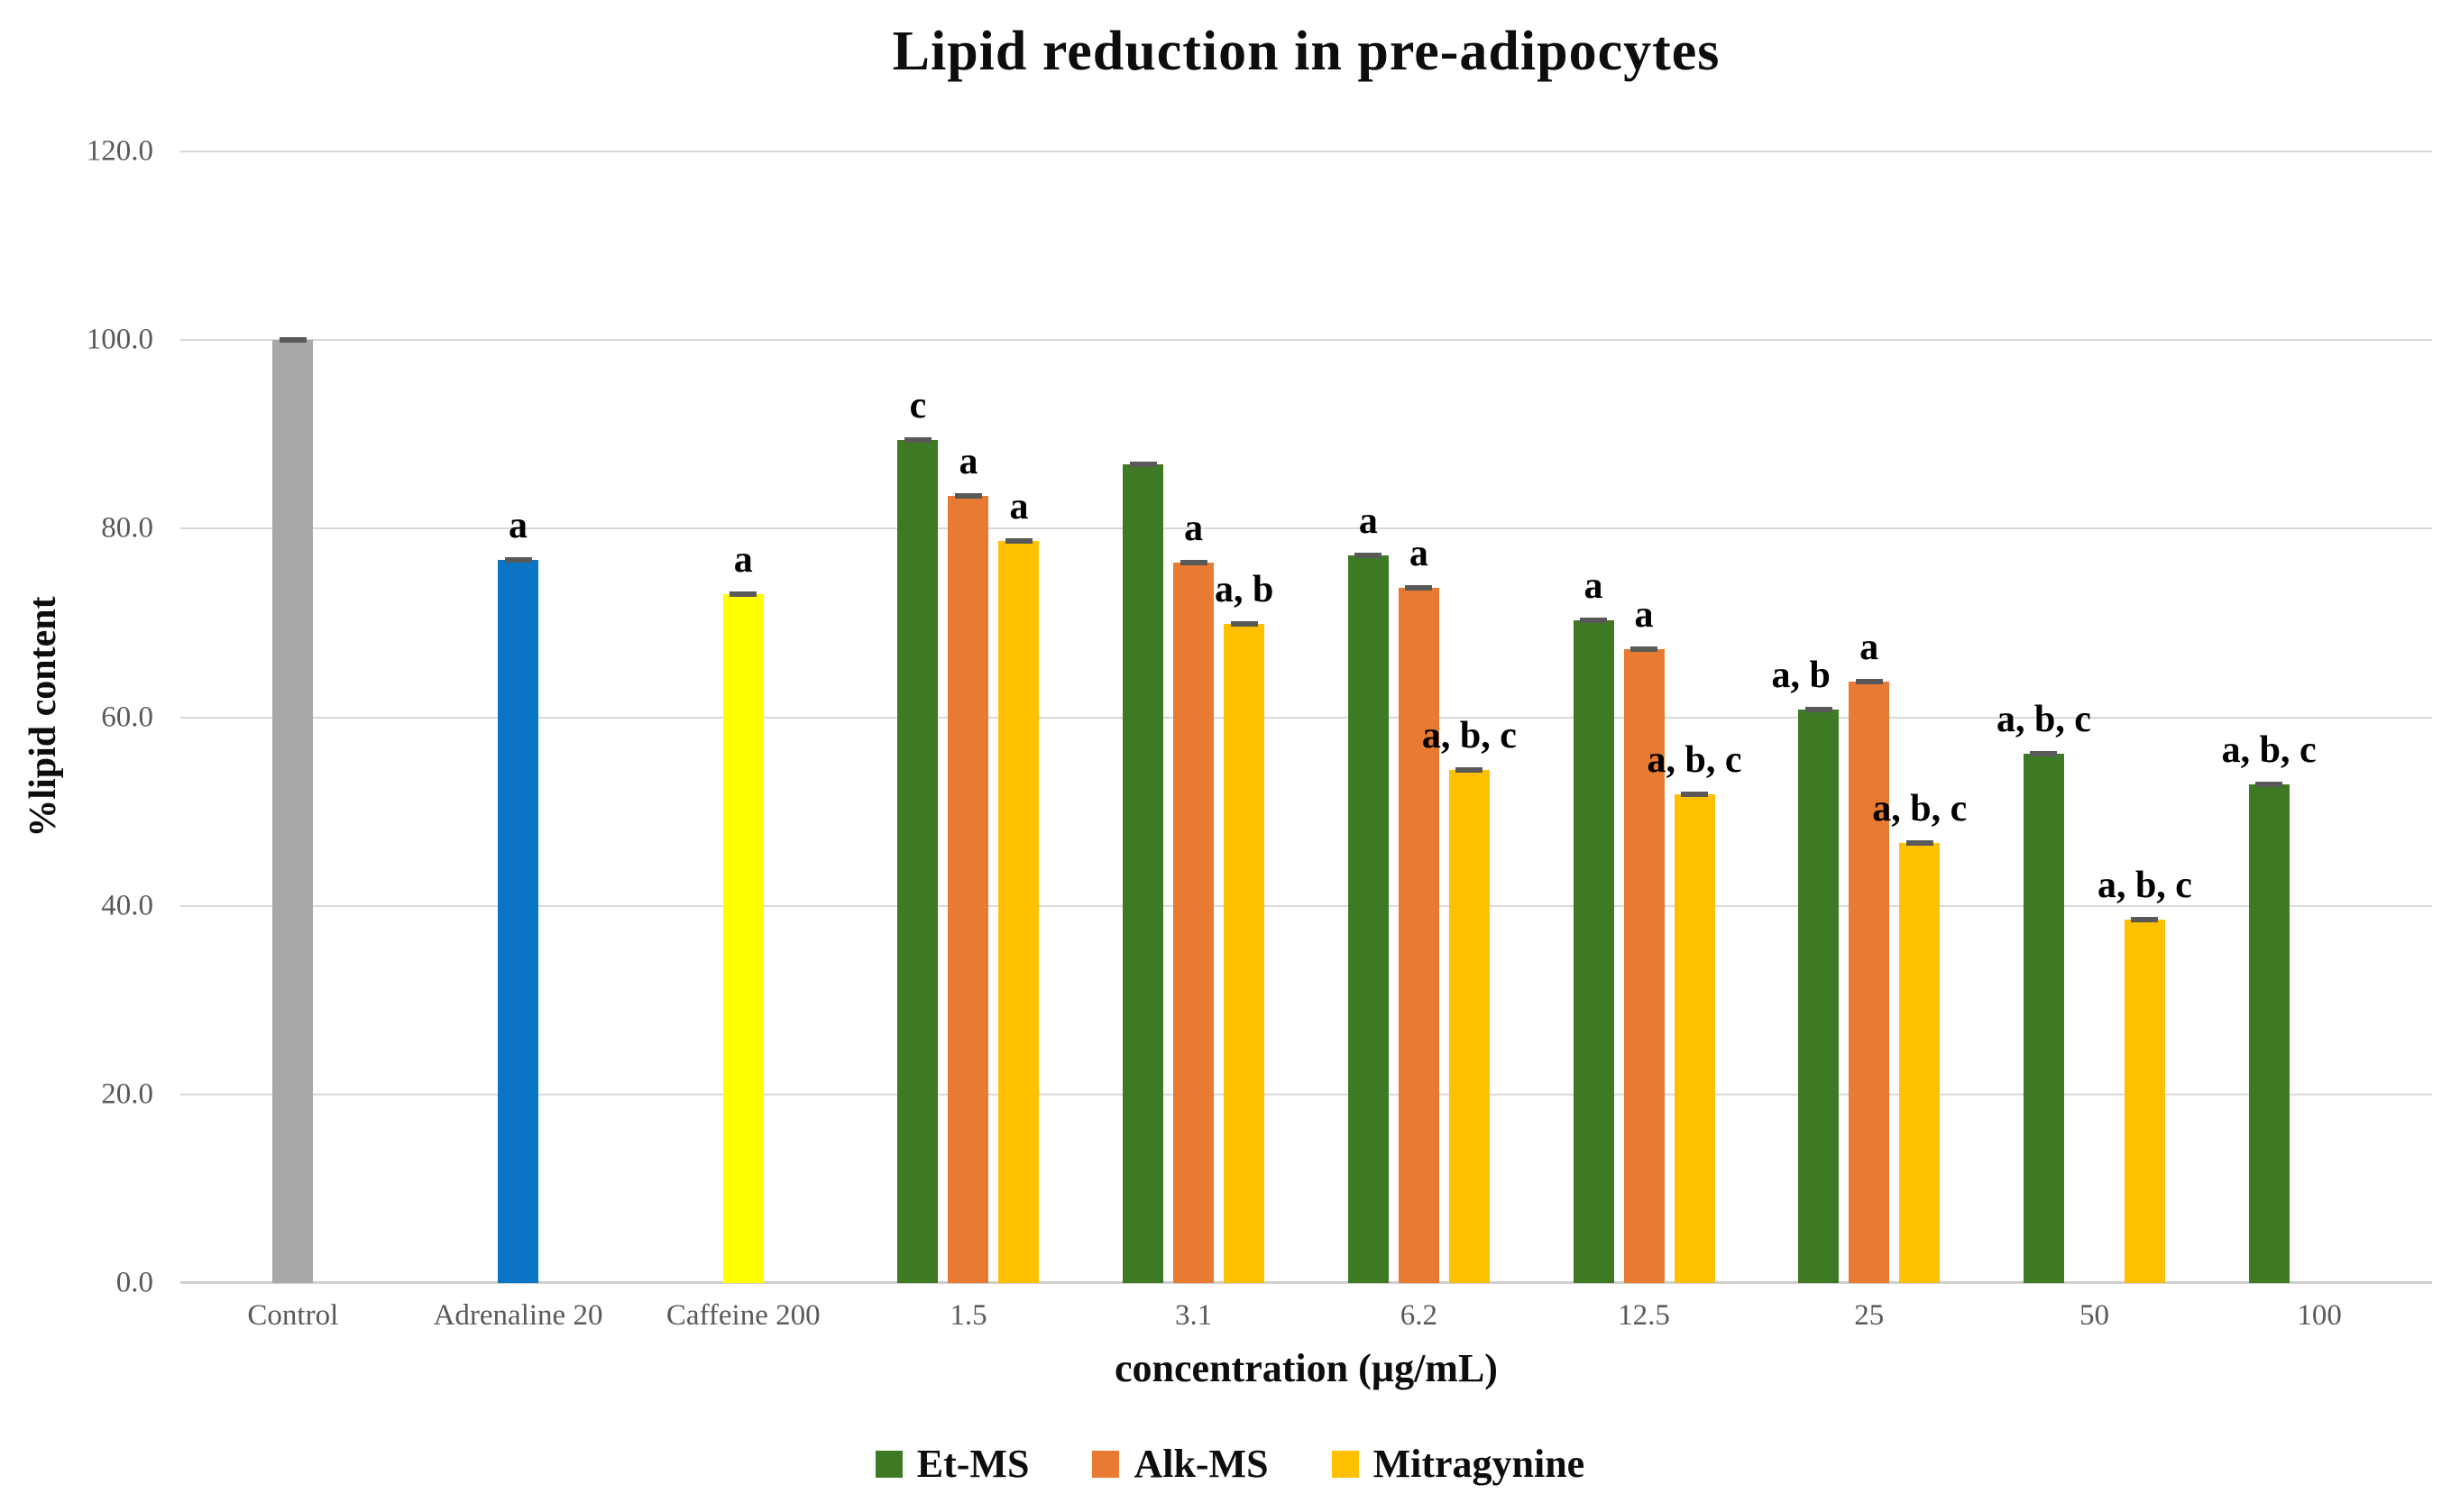  What do you see at coordinates (2094, 1315) in the screenshot?
I see `x-tick-label-50: 50` at bounding box center [2094, 1315].